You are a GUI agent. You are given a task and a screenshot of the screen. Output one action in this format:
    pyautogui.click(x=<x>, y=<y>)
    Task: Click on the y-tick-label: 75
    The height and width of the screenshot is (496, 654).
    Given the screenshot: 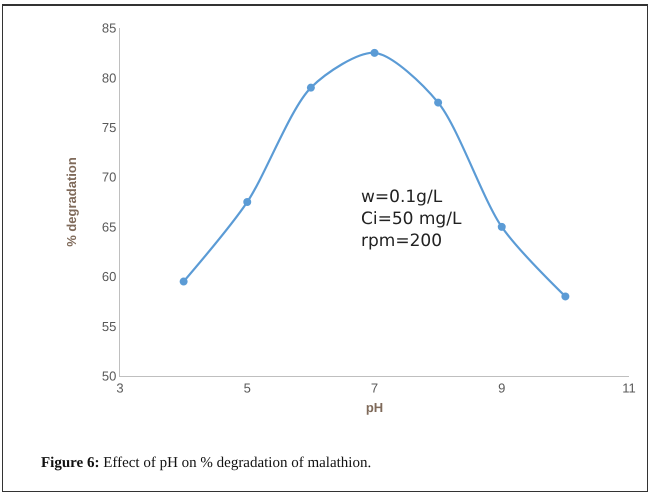 What is the action you would take?
    pyautogui.click(x=109, y=127)
    